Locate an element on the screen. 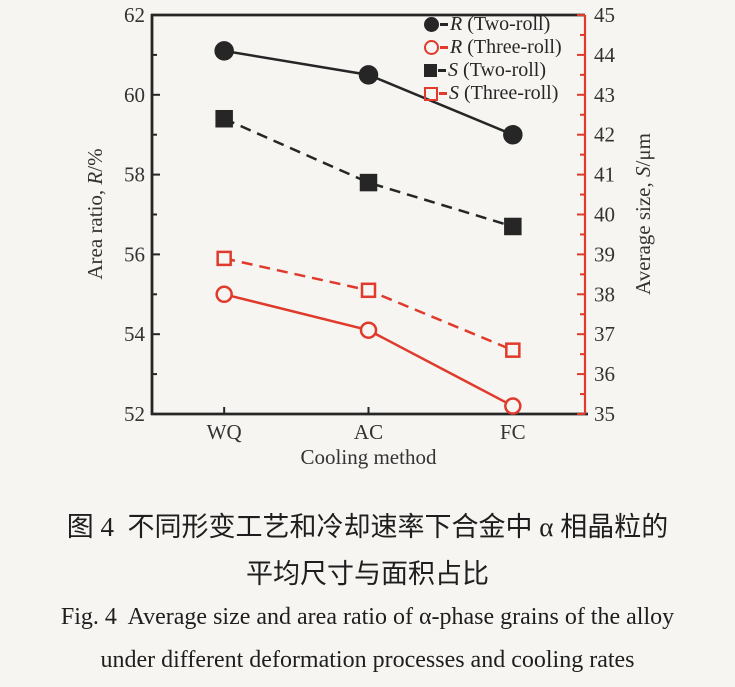  svg-text: 37 is located at coordinates (604, 334).